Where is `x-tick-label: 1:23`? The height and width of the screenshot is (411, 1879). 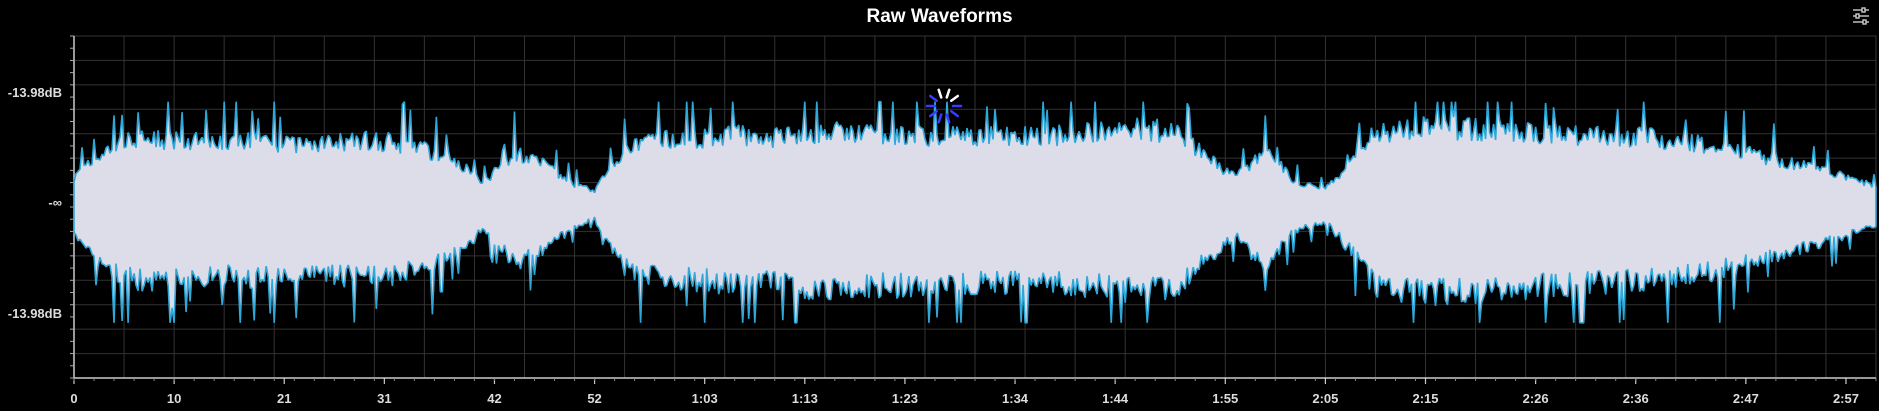
x-tick-label: 1:23 is located at coordinates (904, 398).